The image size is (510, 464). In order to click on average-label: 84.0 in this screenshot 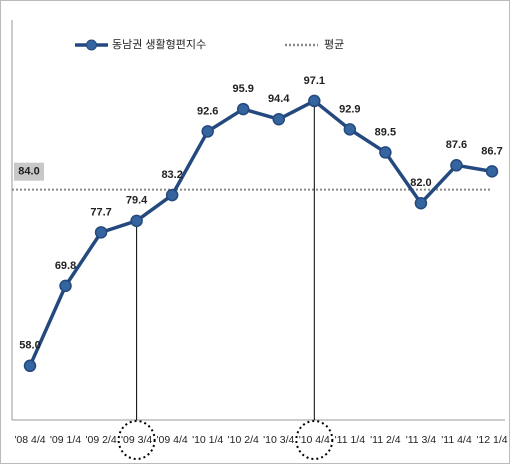, I will do `click(28, 172)`.